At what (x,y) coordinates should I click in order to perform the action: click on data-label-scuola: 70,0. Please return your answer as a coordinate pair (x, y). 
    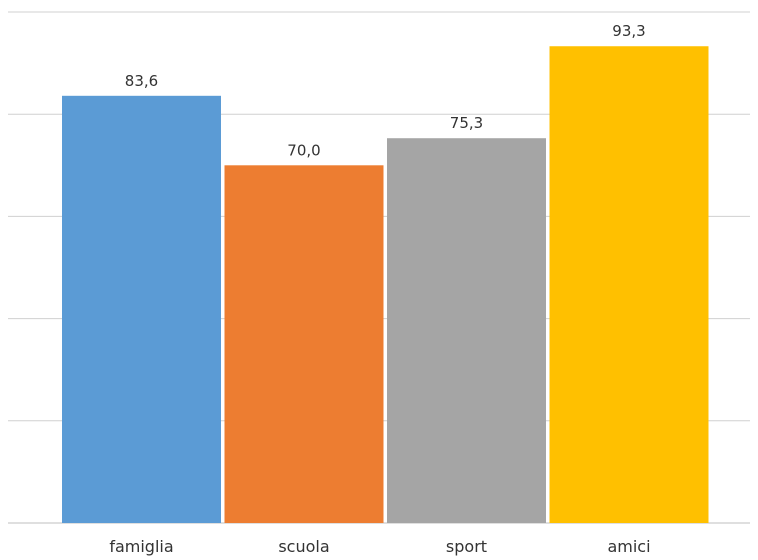
    Looking at the image, I should click on (303, 150).